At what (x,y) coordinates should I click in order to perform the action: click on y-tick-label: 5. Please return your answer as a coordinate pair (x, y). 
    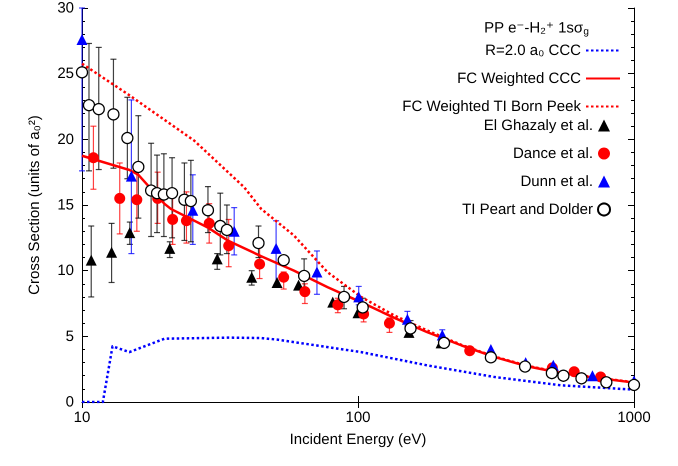
    Looking at the image, I should click on (70, 336).